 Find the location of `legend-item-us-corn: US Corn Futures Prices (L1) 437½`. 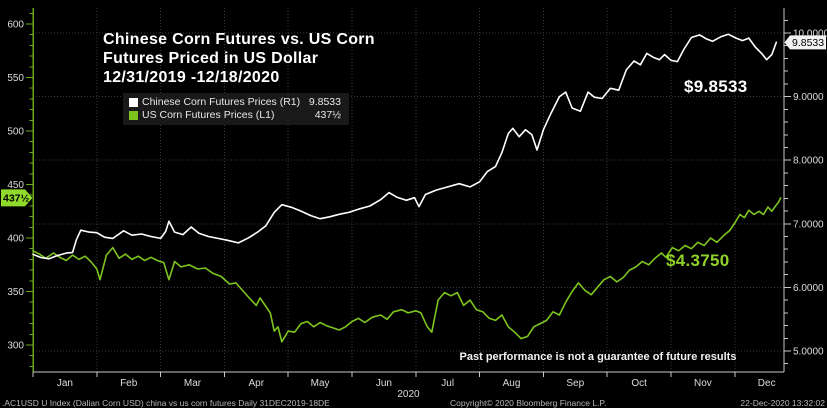

legend-item-us-corn: US Corn Futures Prices (L1) 437½ is located at coordinates (235, 115).